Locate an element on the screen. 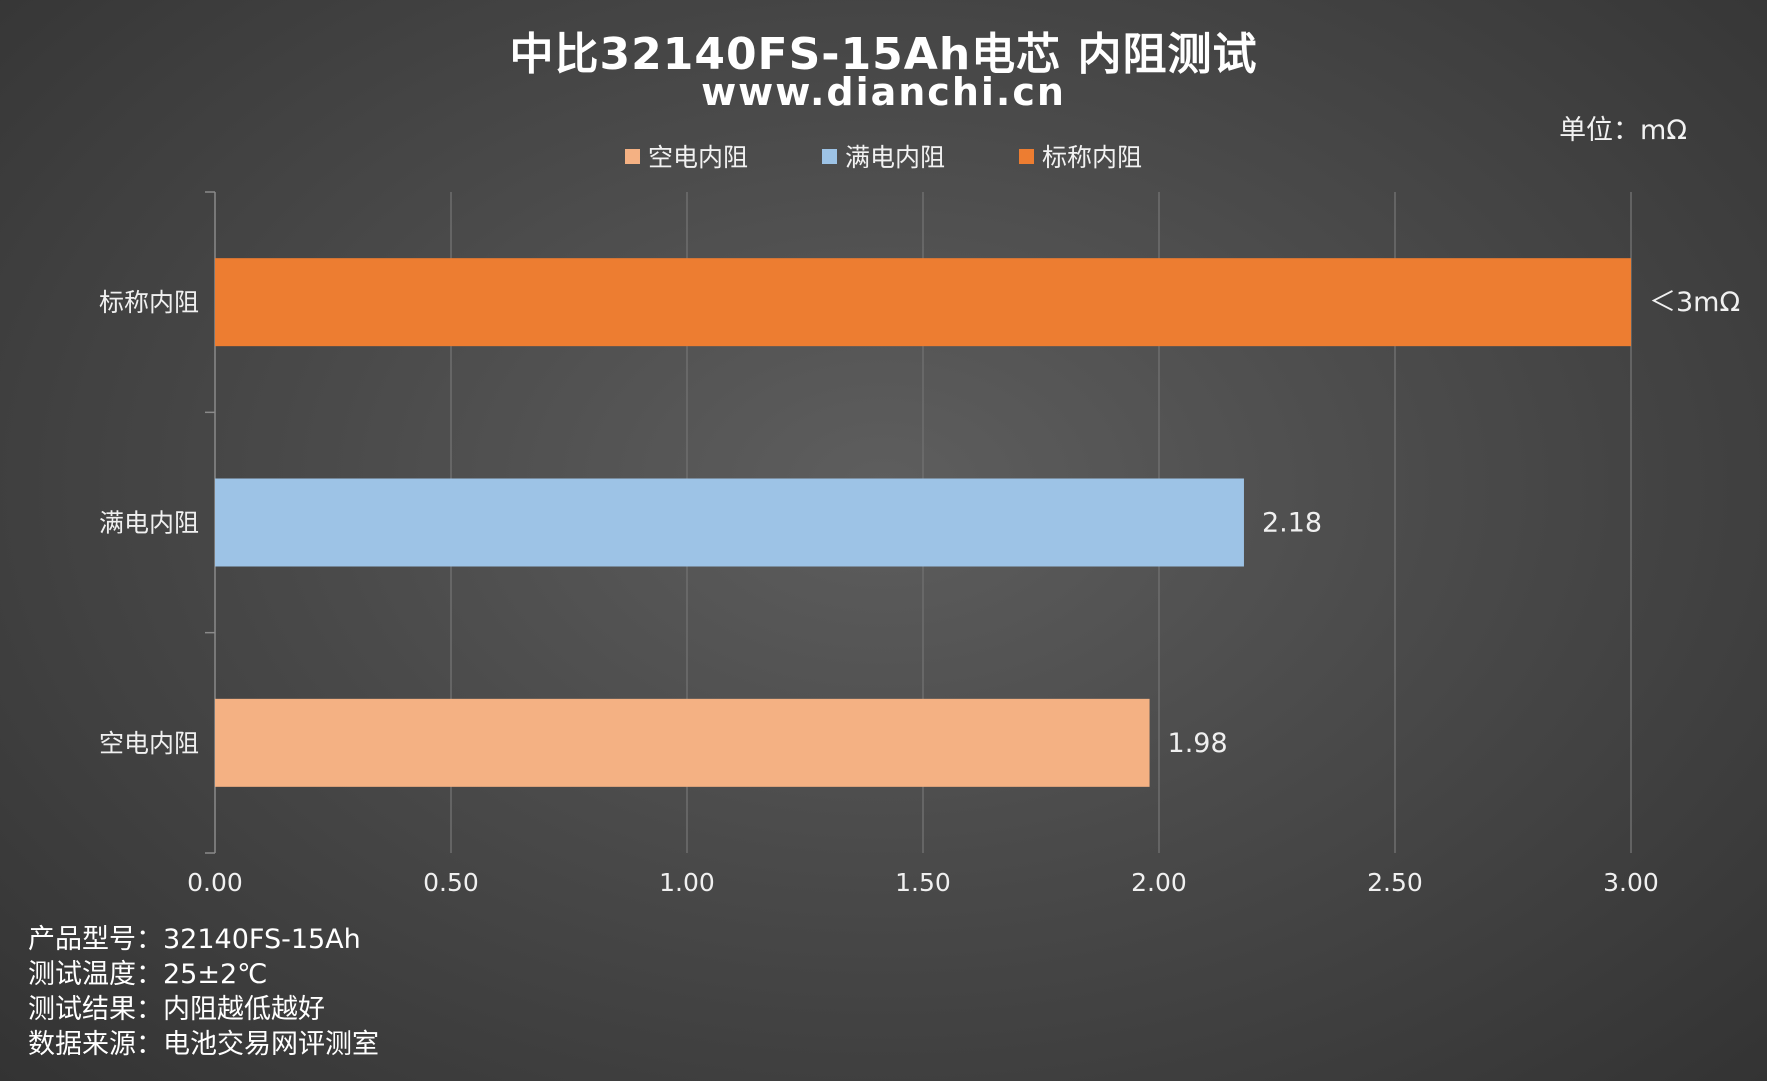  chart-subtitle: www.dianchi.cn is located at coordinates (883, 92).